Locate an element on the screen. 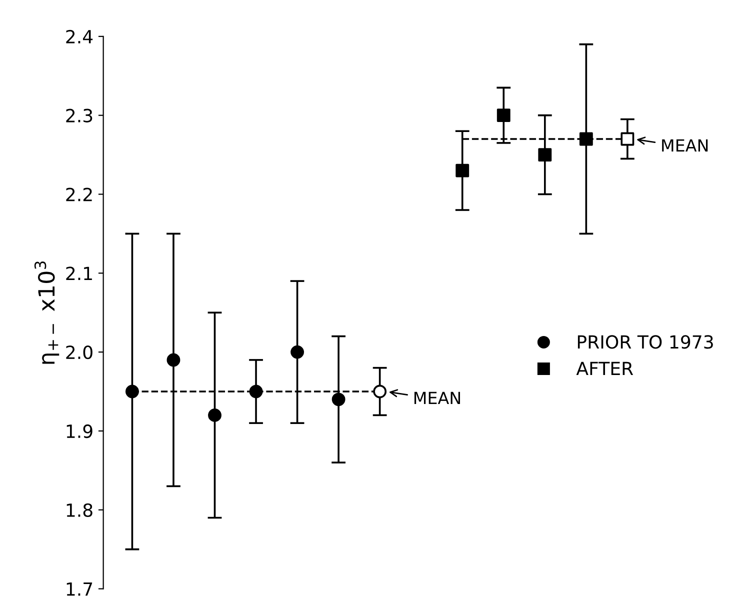 The height and width of the screenshot is (607, 738). y-tick-label: 1.9 is located at coordinates (79, 431).